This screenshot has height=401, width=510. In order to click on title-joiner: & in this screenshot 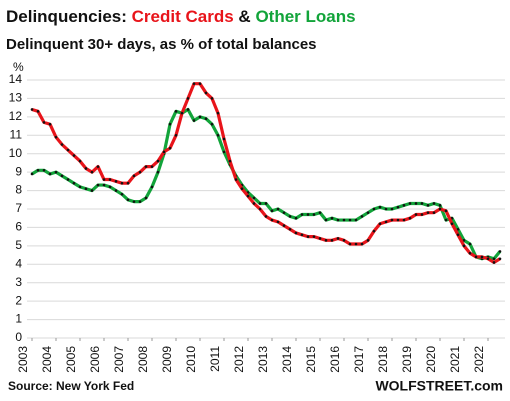, I will do `click(244, 16)`.